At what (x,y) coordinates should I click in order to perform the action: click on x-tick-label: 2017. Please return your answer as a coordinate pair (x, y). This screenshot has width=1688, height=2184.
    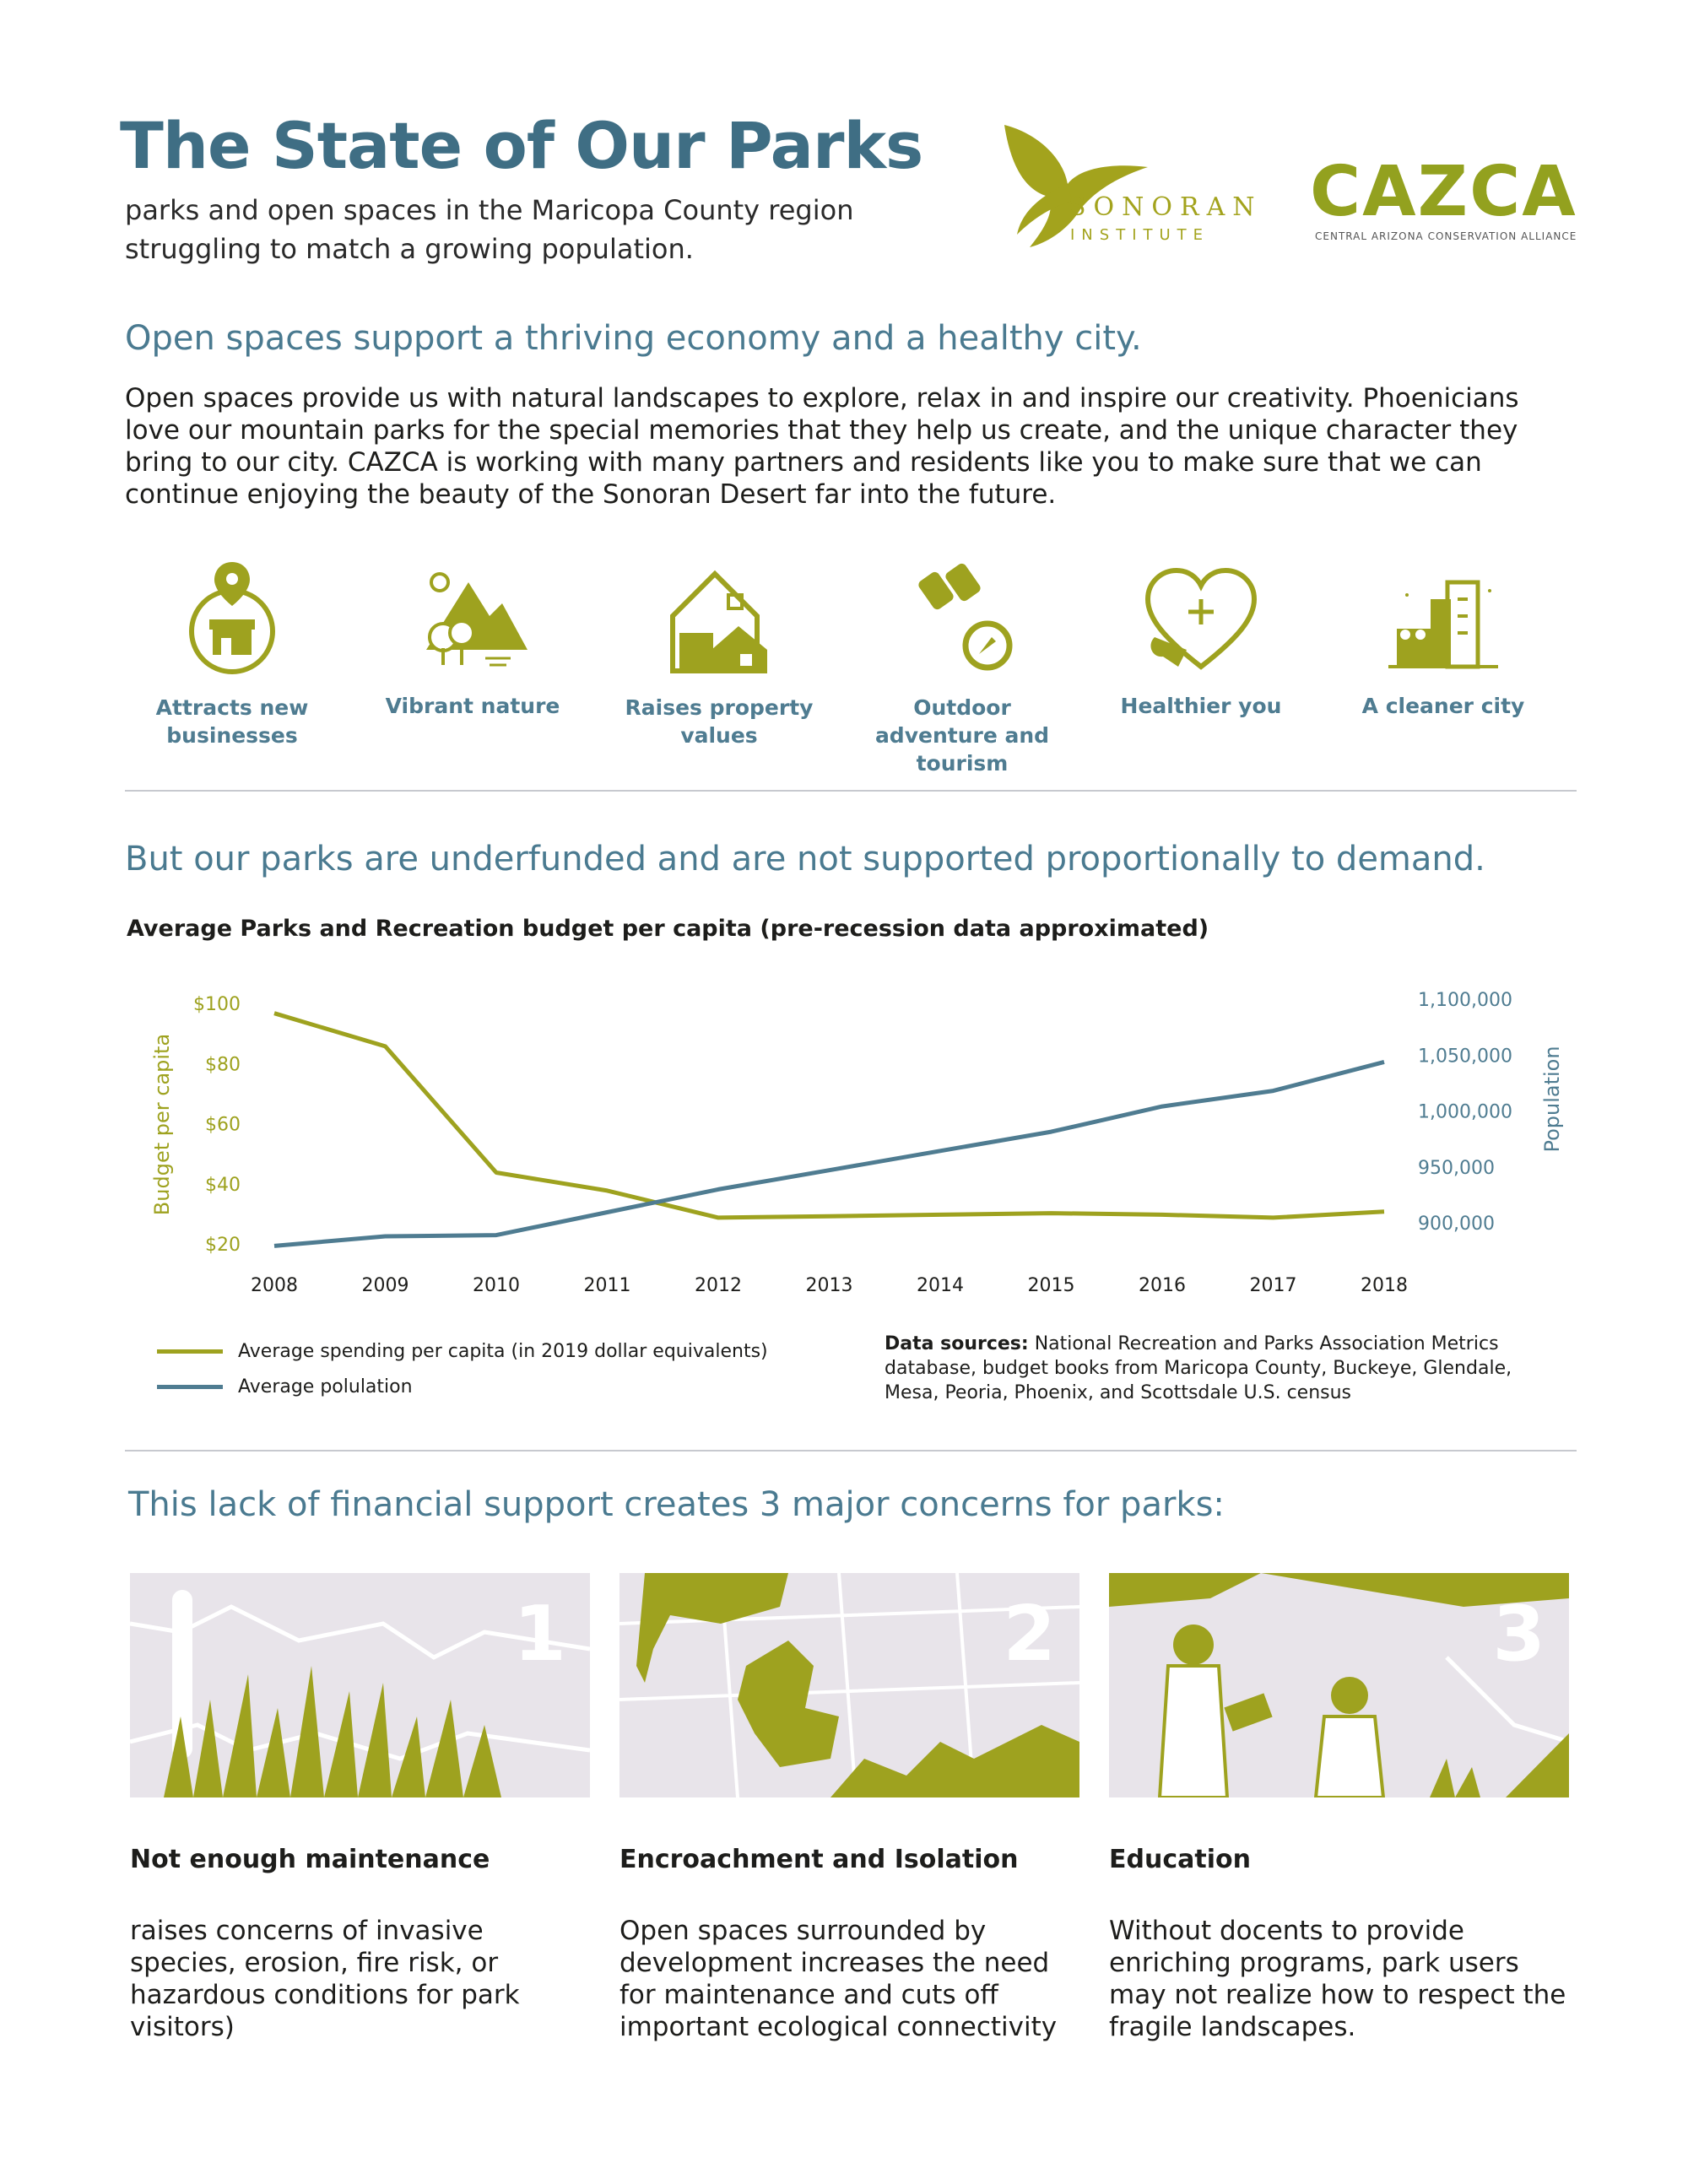
    Looking at the image, I should click on (1273, 1285).